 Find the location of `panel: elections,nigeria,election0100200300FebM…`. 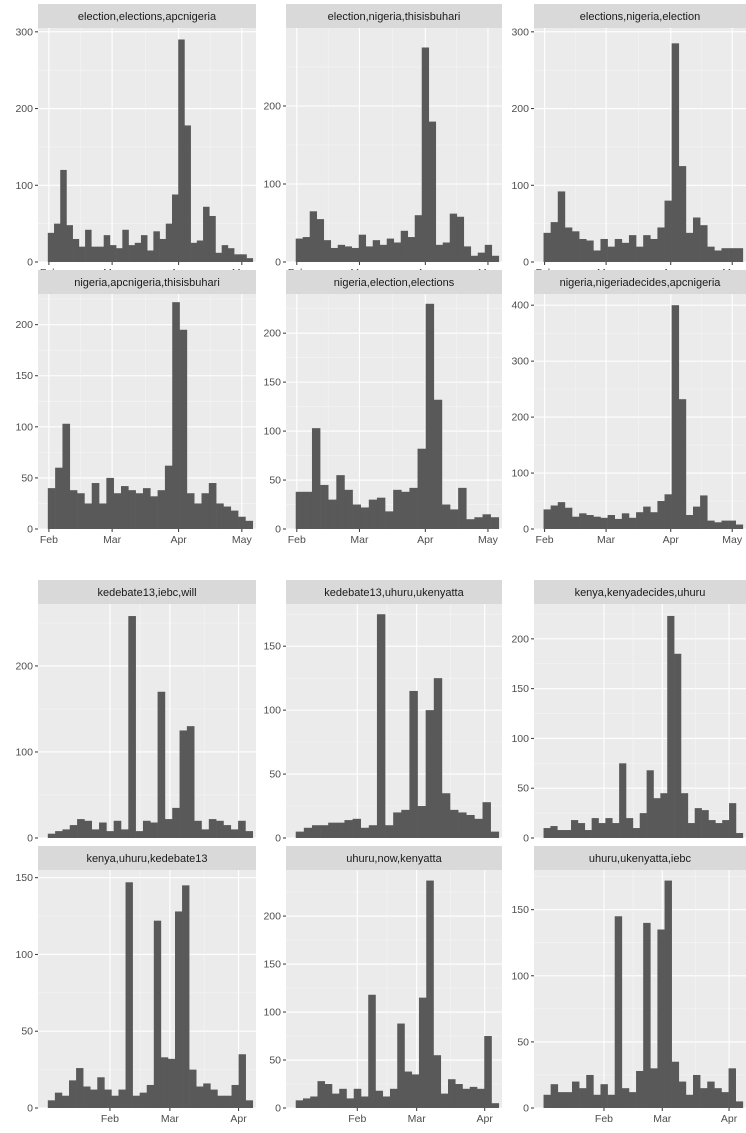

panel: elections,nigeria,election0100200300FebM… is located at coordinates (628, 141).